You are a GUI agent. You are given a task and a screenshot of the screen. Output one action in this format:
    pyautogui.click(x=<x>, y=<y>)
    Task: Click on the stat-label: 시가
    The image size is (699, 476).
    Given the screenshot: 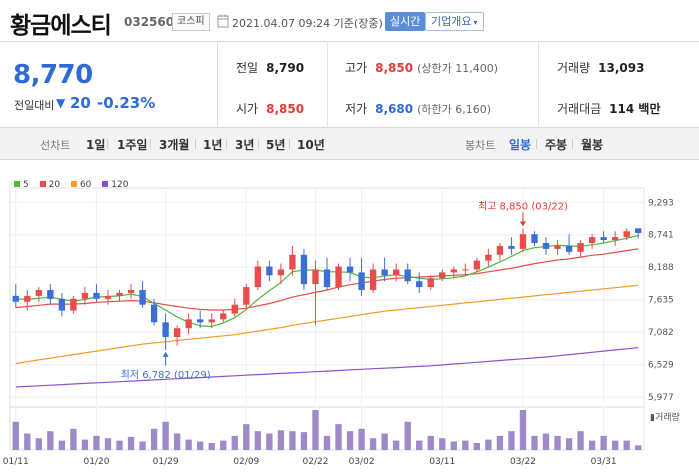 What is the action you would take?
    pyautogui.click(x=247, y=109)
    